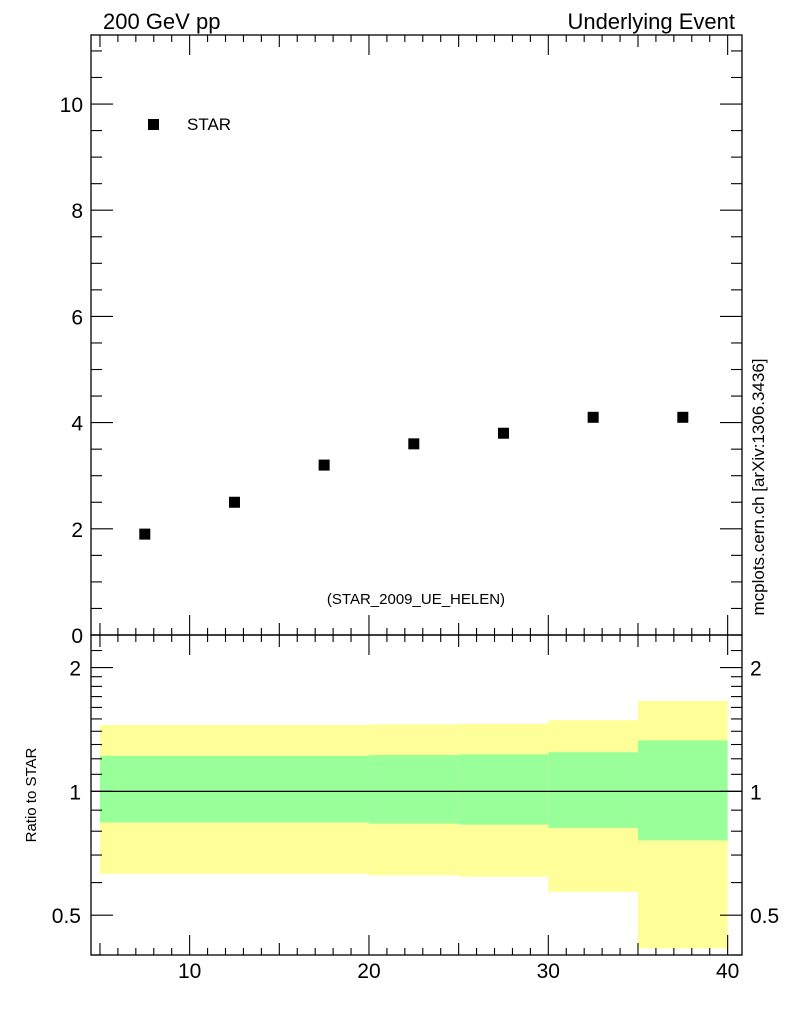 The height and width of the screenshot is (1024, 786). I want to click on ratio-y-axis-label: Ratio to STAR, so click(31, 794).